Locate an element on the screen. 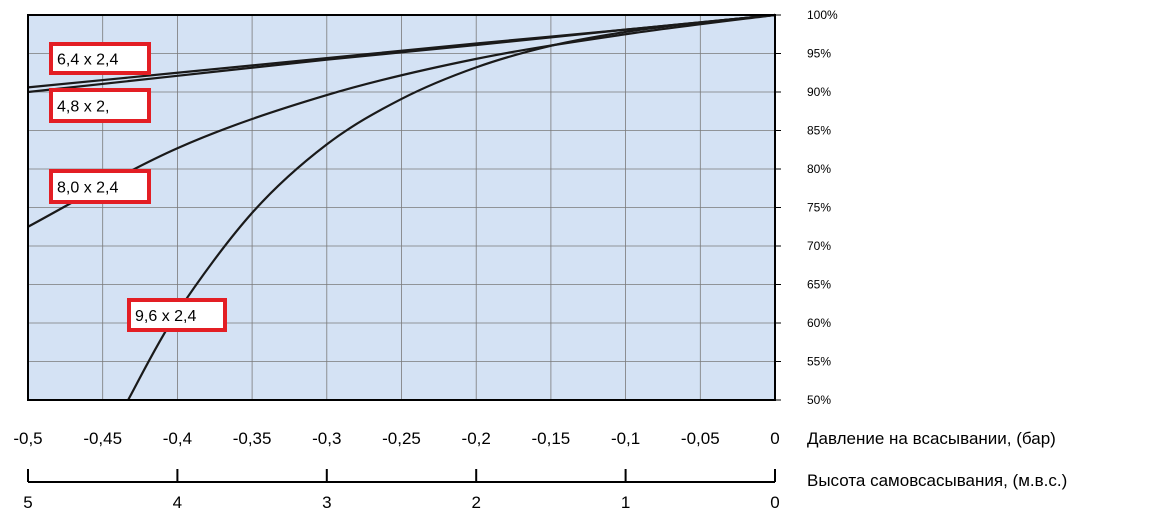 The height and width of the screenshot is (515, 1173). x-tick-label: -0,4 is located at coordinates (177, 438).